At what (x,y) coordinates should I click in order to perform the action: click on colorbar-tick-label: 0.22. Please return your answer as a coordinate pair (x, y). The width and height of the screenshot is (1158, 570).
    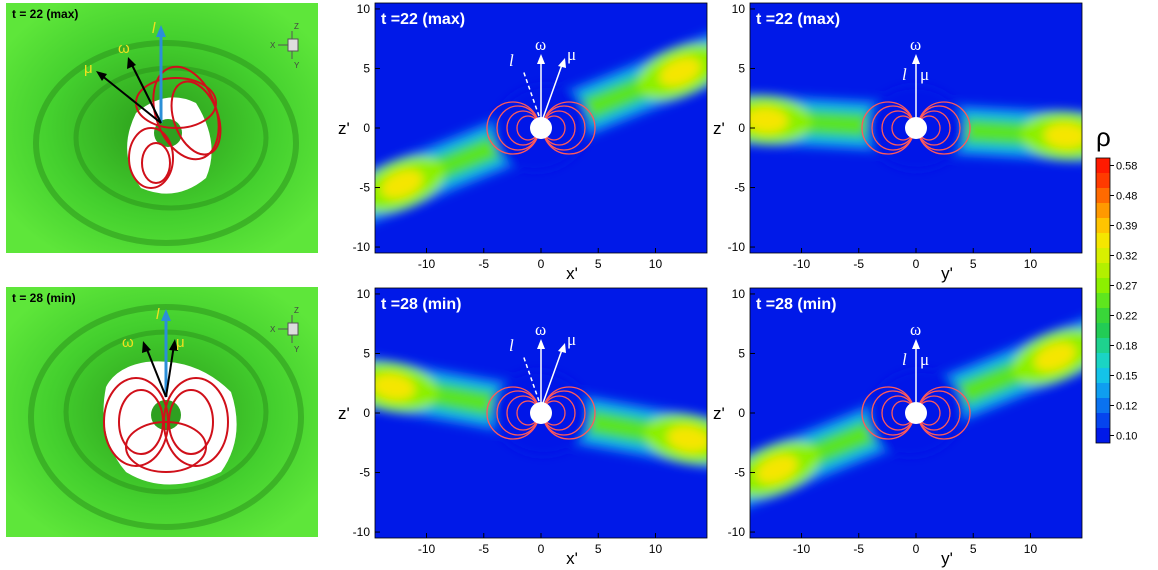
    Looking at the image, I should click on (1126, 317).